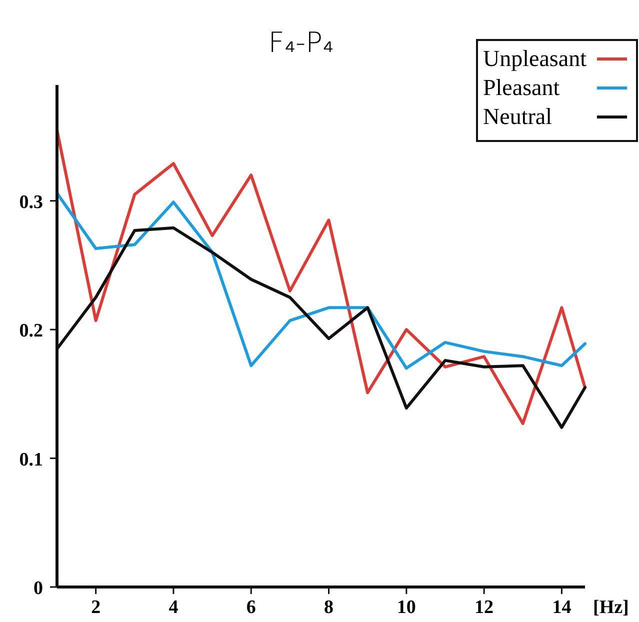  What do you see at coordinates (31, 331) in the screenshot?
I see `y-tick-label: 0.2` at bounding box center [31, 331].